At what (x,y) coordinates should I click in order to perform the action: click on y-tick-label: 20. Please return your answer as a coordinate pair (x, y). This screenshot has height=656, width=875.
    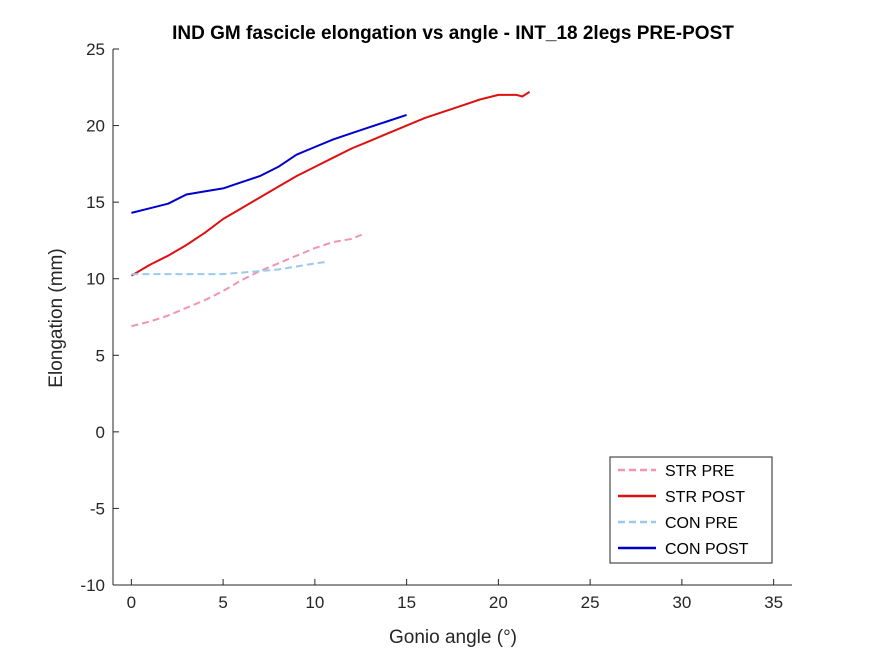
    Looking at the image, I should click on (95, 126).